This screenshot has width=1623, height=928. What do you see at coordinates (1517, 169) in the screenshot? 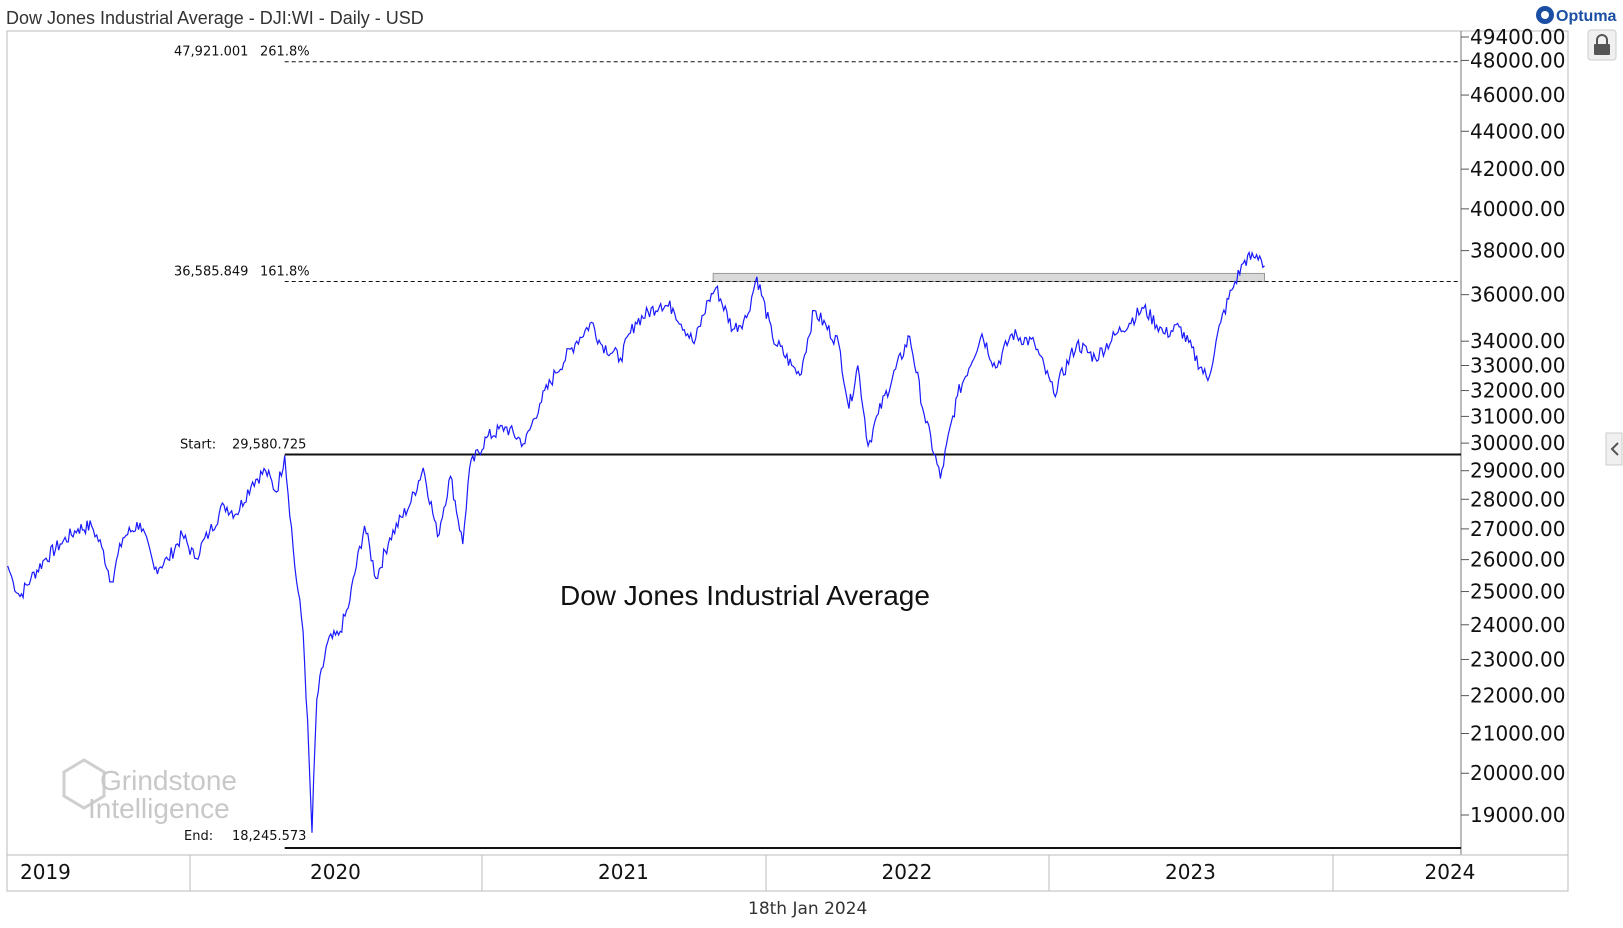
I see `y-tick-label: 42000.00` at bounding box center [1517, 169].